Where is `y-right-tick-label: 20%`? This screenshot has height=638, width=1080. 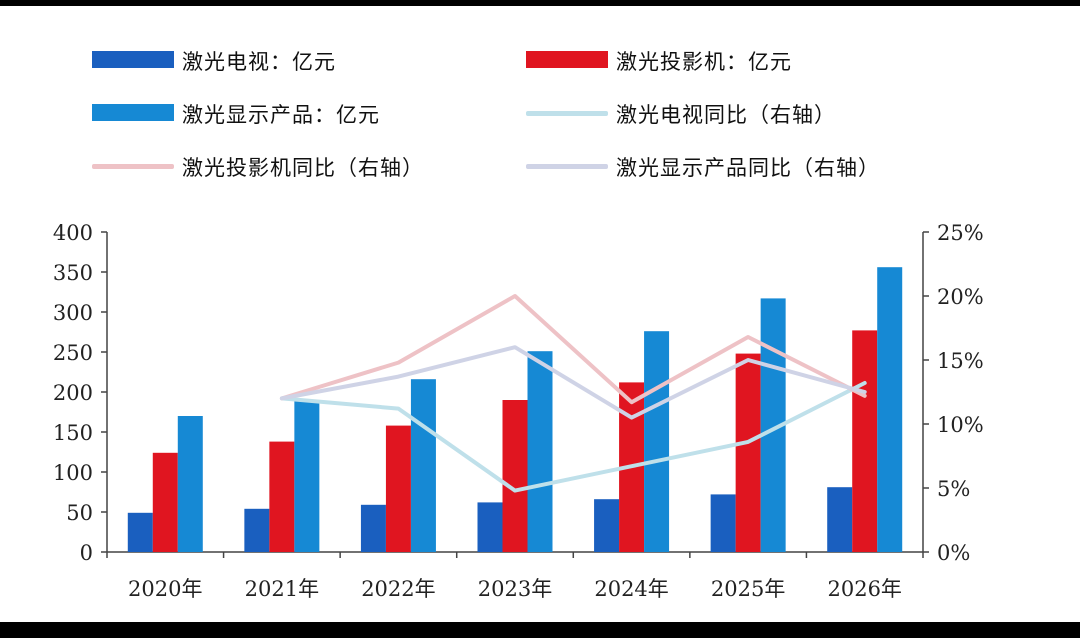
y-right-tick-label: 20% is located at coordinates (960, 297).